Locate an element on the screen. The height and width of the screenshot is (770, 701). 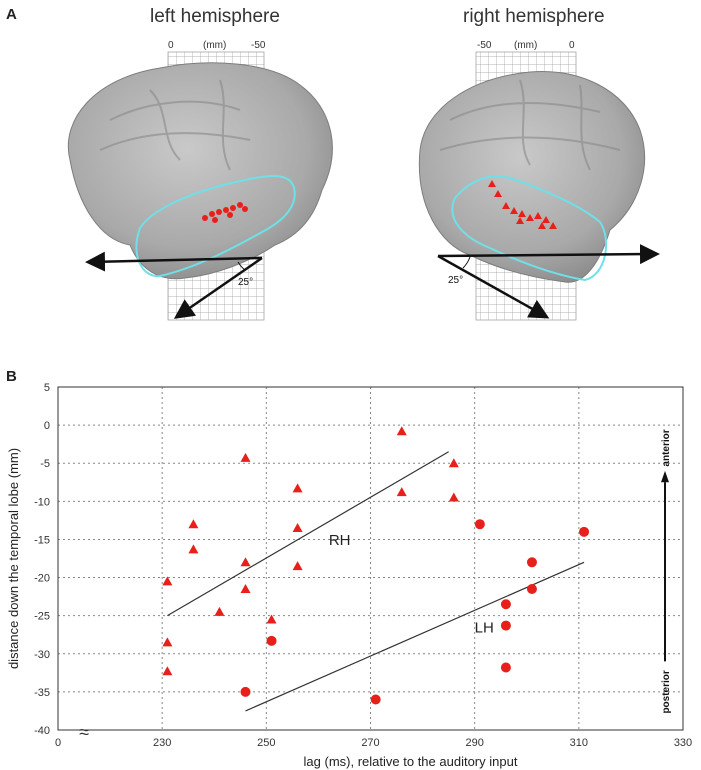
panel-a-label: A is located at coordinates (11, 14).